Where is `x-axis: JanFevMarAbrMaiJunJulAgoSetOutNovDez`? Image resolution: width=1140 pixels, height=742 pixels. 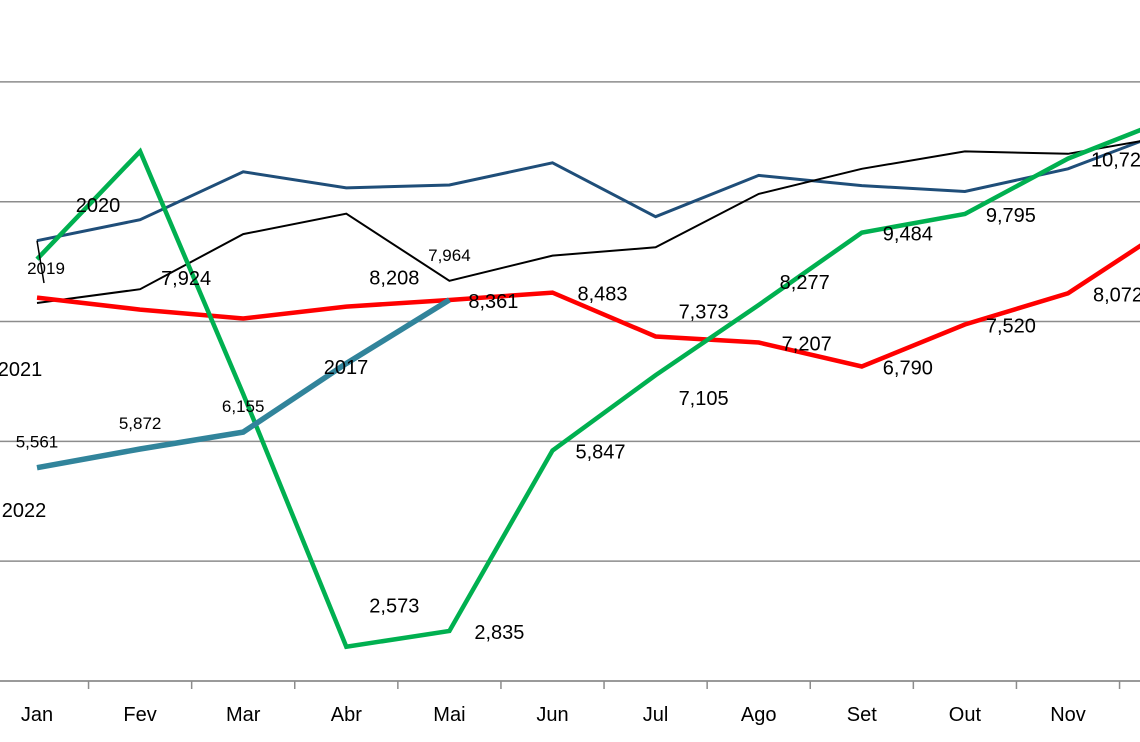
x-axis: JanFevMarAbrMaiJunJulAgoSetOutNovDez is located at coordinates (570, 703).